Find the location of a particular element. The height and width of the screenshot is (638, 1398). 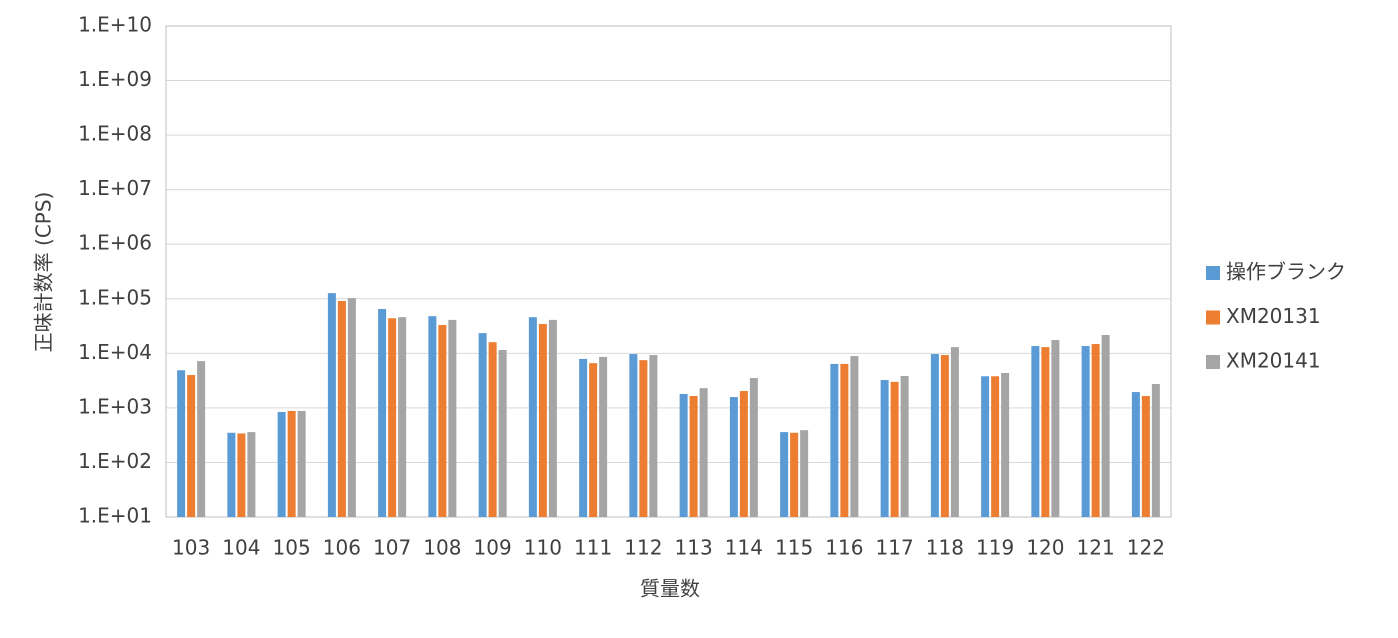

x-tick-label: 109 is located at coordinates (493, 548).